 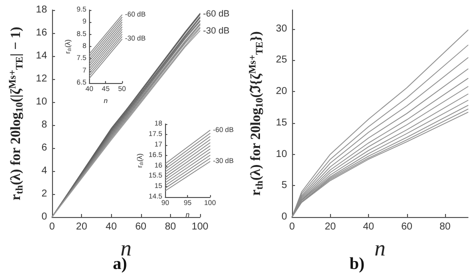 What do you see at coordinates (257, 113) in the screenshot?
I see `y-axis-title: rth(λ) for 20log10(ℑ{ζMs+TE})` at bounding box center [257, 113].